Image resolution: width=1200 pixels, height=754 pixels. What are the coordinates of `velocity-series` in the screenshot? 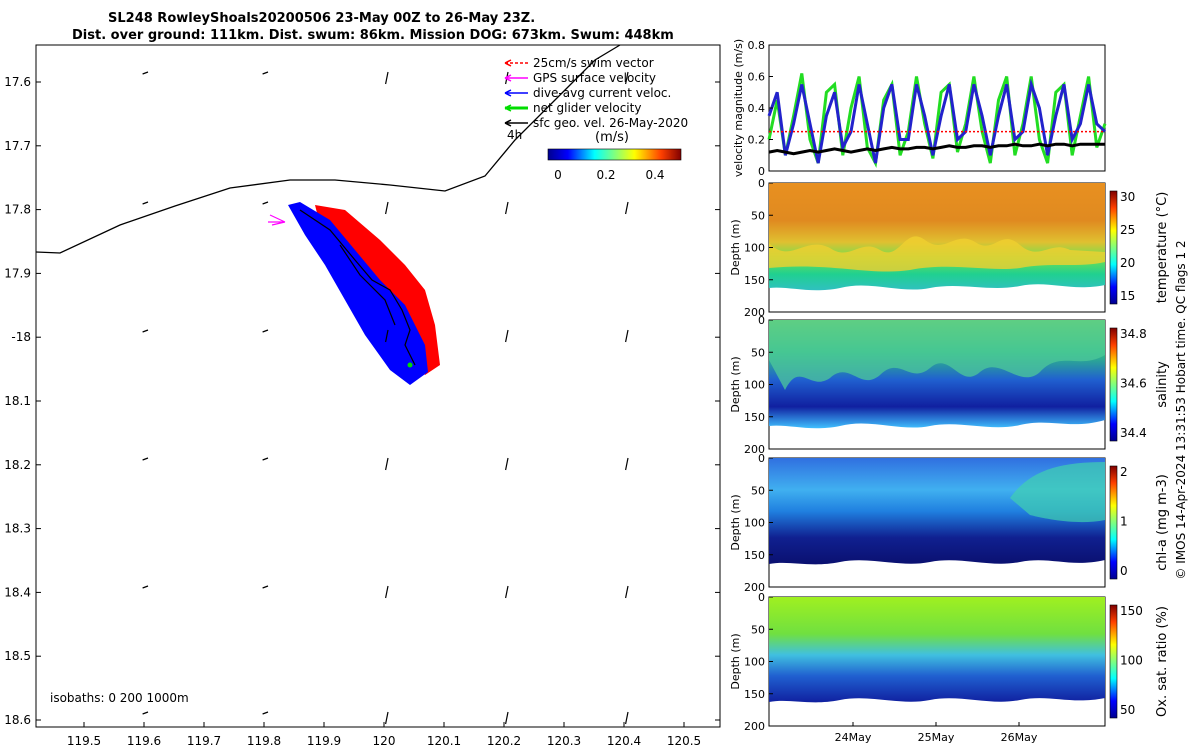 It's located at (937, 121).